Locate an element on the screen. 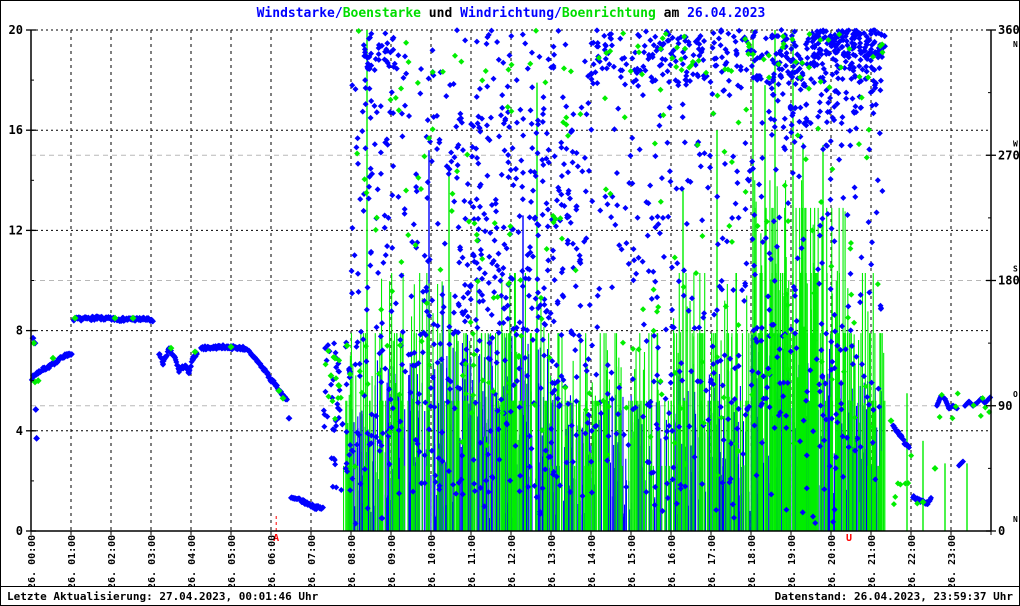 This screenshot has width=1020, height=606. x-axis-tick-label: 26. 17:00 is located at coordinates (712, 561).